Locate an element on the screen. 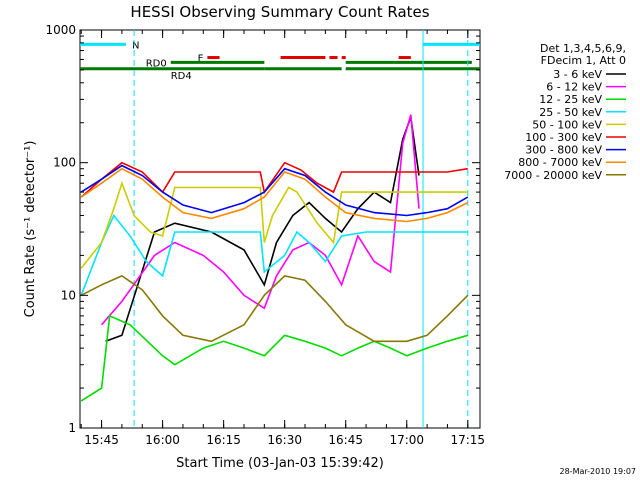 The height and width of the screenshot is (480, 640). x-axis-label: Start Time (03-Jan-03 15:39:42) is located at coordinates (280, 463).